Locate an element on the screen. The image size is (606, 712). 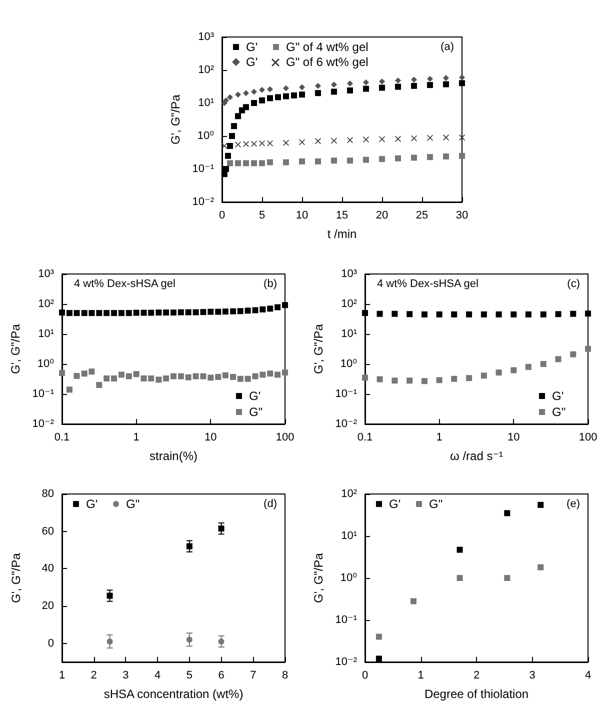
x-tick-label: 3 is located at coordinates (125, 676).